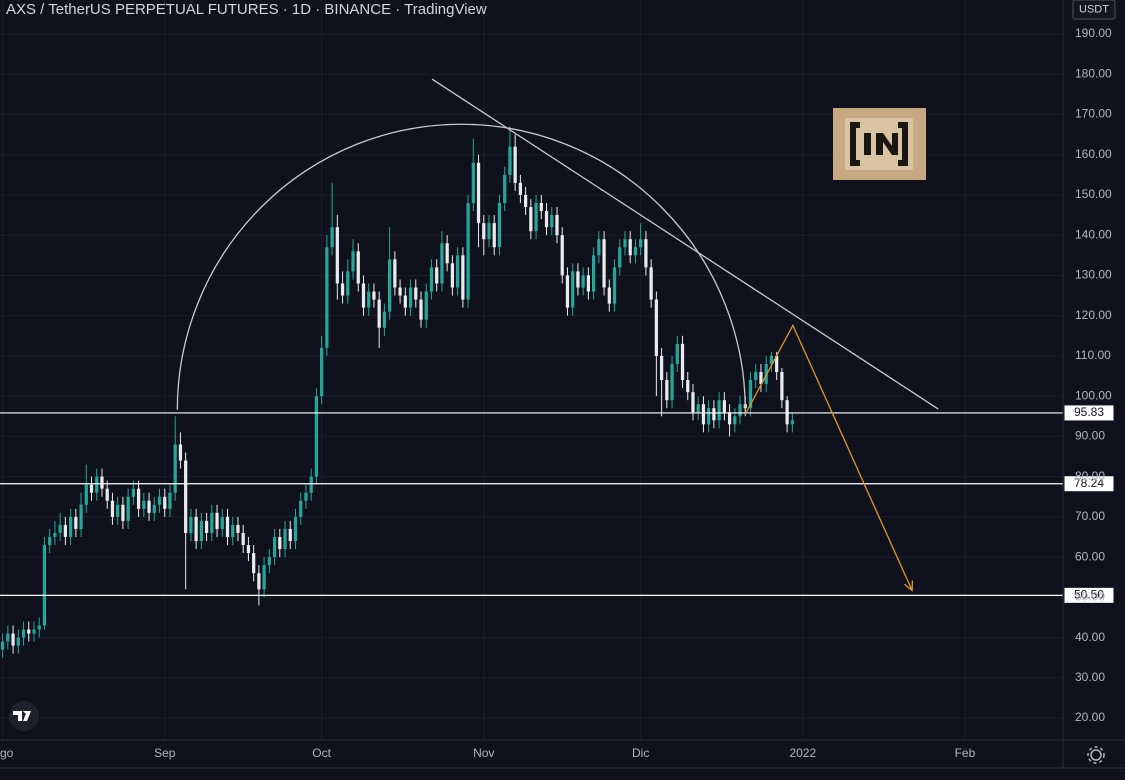 This screenshot has width=1125, height=780. Describe the element at coordinates (1094, 10) in the screenshot. I see `unit-box` at that location.